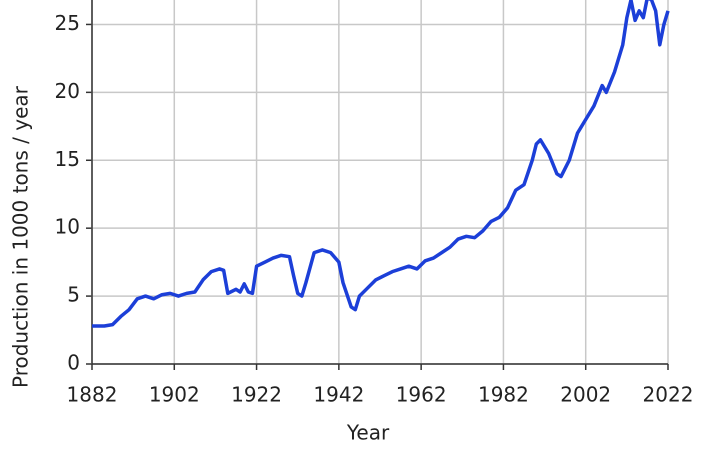 This screenshot has width=720, height=450. Describe the element at coordinates (73, 295) in the screenshot. I see `y-tick-label: 5` at that location.